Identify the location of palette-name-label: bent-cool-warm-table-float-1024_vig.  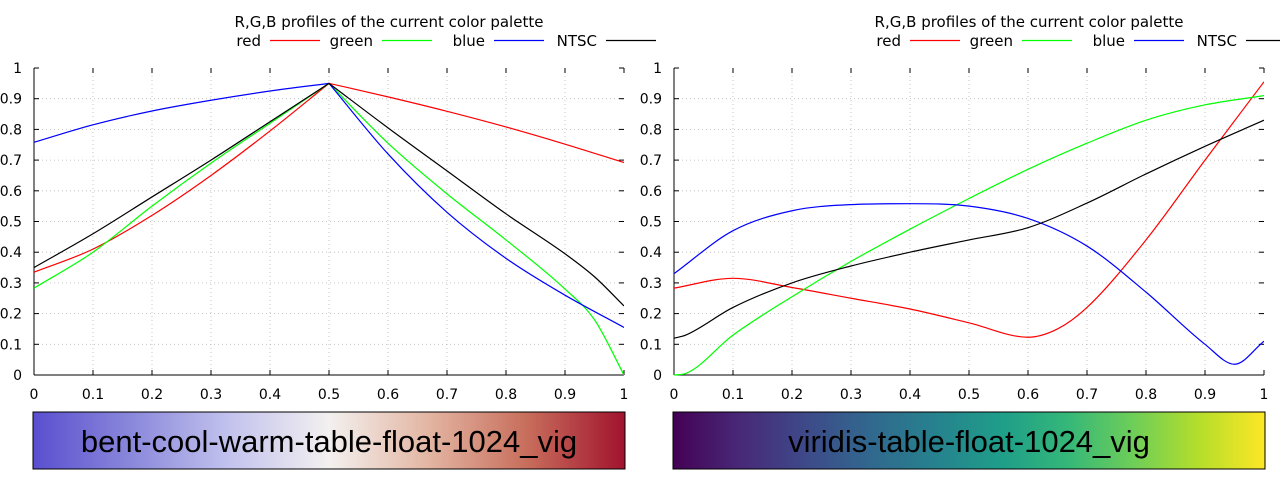
(329, 441).